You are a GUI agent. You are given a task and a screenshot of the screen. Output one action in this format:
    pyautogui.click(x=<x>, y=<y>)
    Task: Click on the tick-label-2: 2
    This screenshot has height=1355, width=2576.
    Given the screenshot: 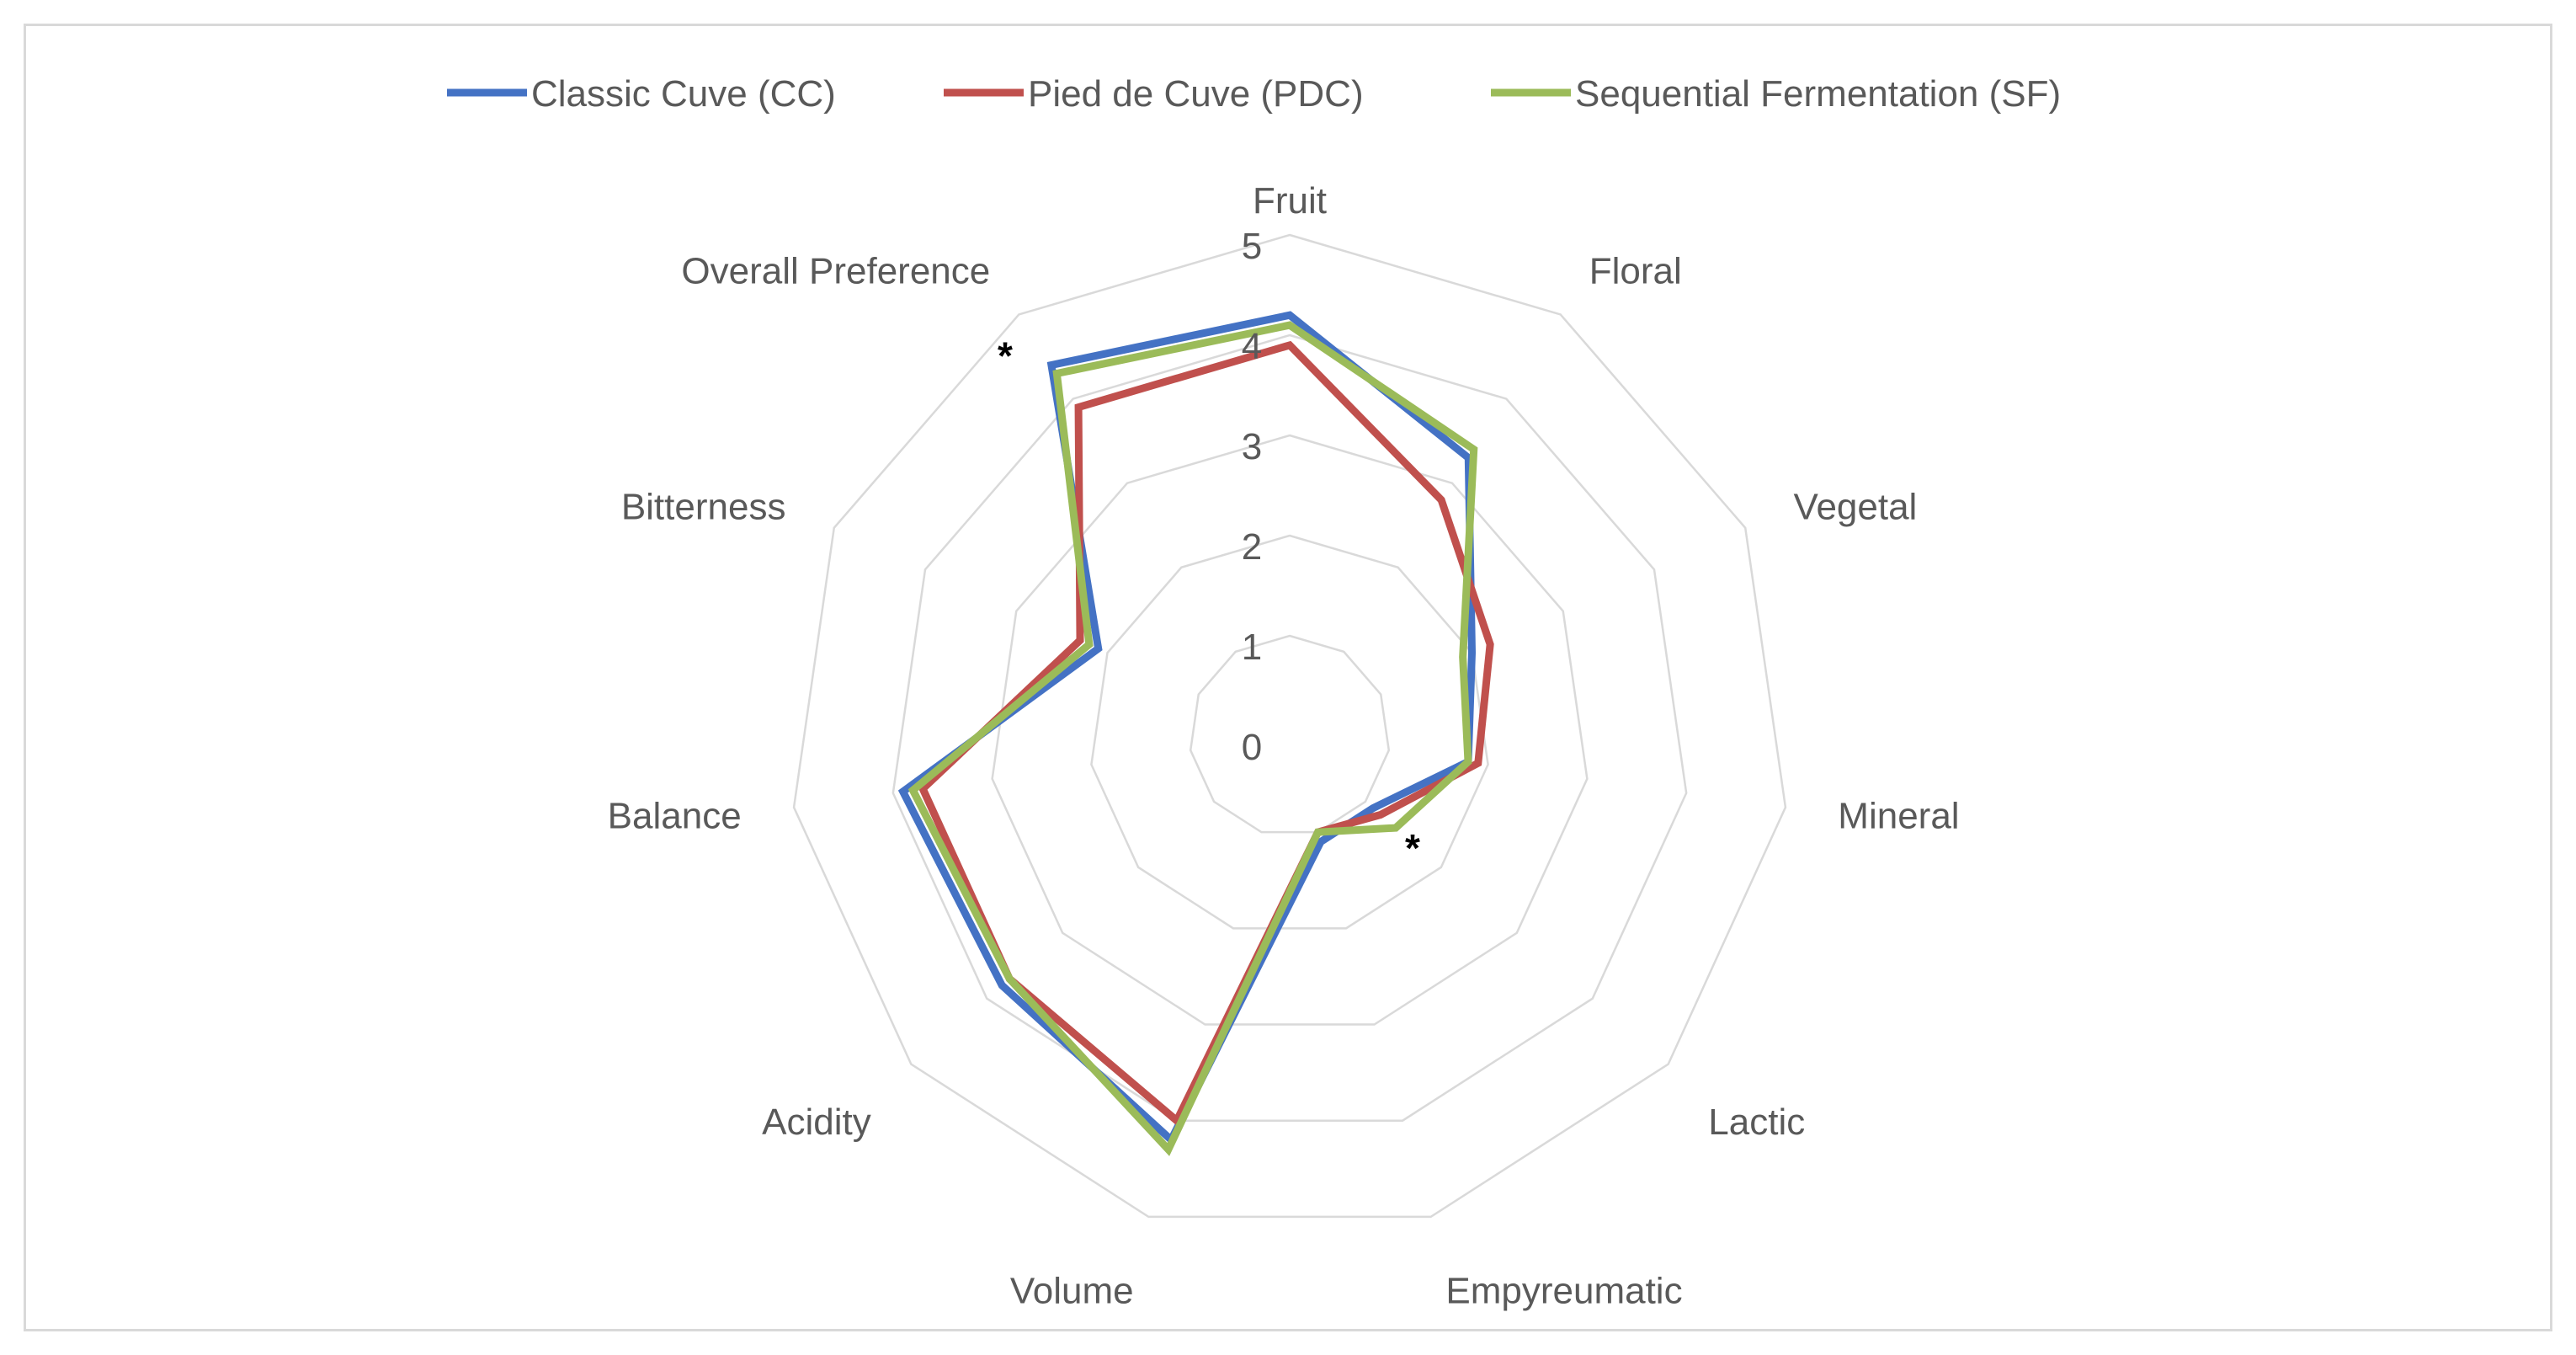 What is the action you would take?
    pyautogui.click(x=1252, y=547)
    